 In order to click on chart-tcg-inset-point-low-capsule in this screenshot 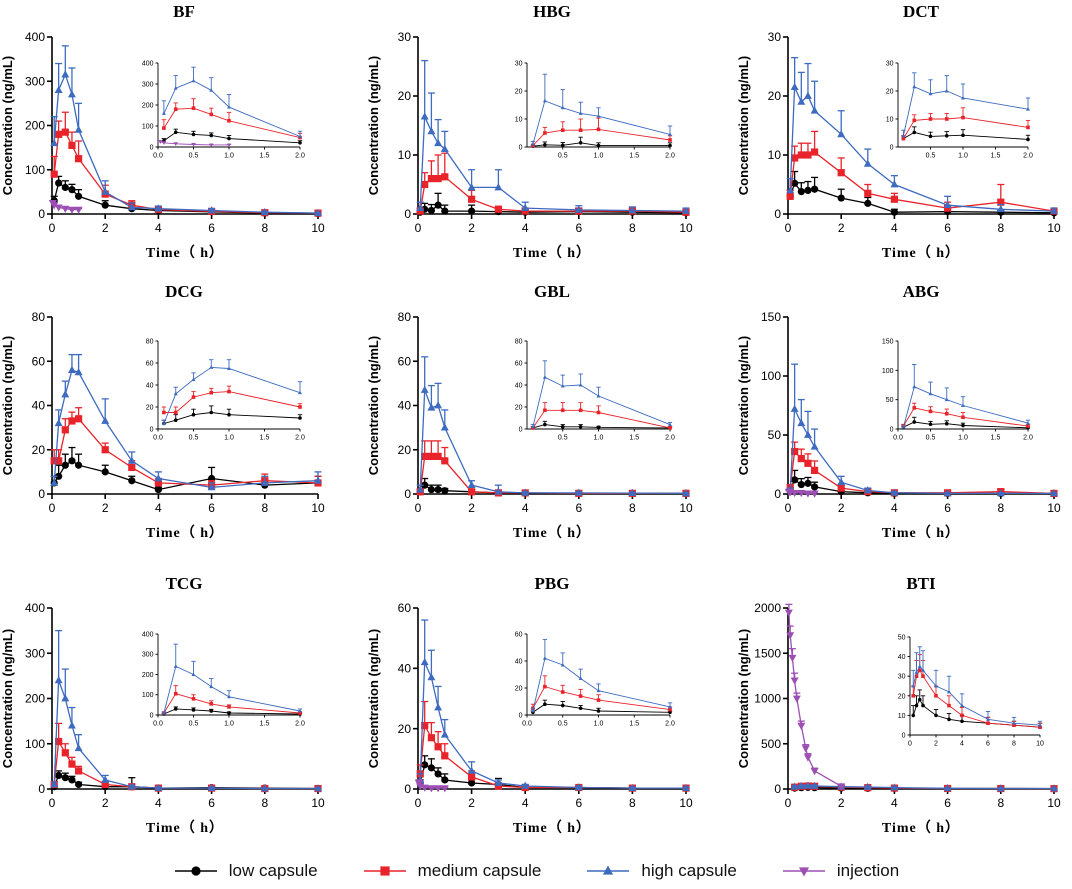, I will do `click(193, 710)`.